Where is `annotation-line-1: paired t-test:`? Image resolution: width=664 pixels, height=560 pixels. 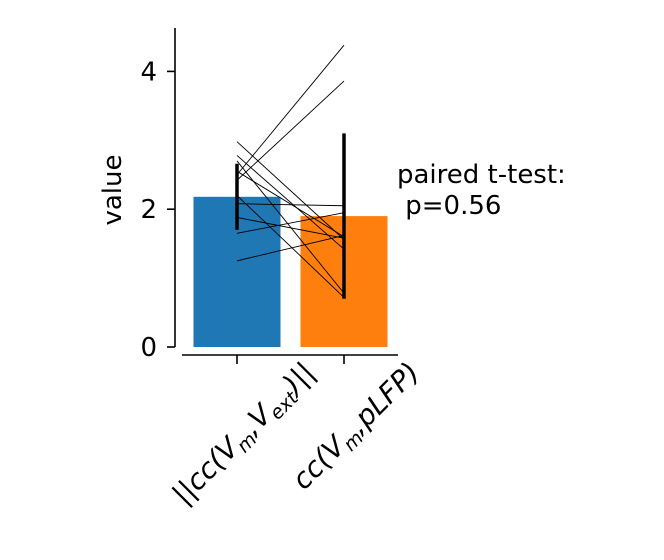
annotation-line-1: paired t-test: is located at coordinates (481, 175).